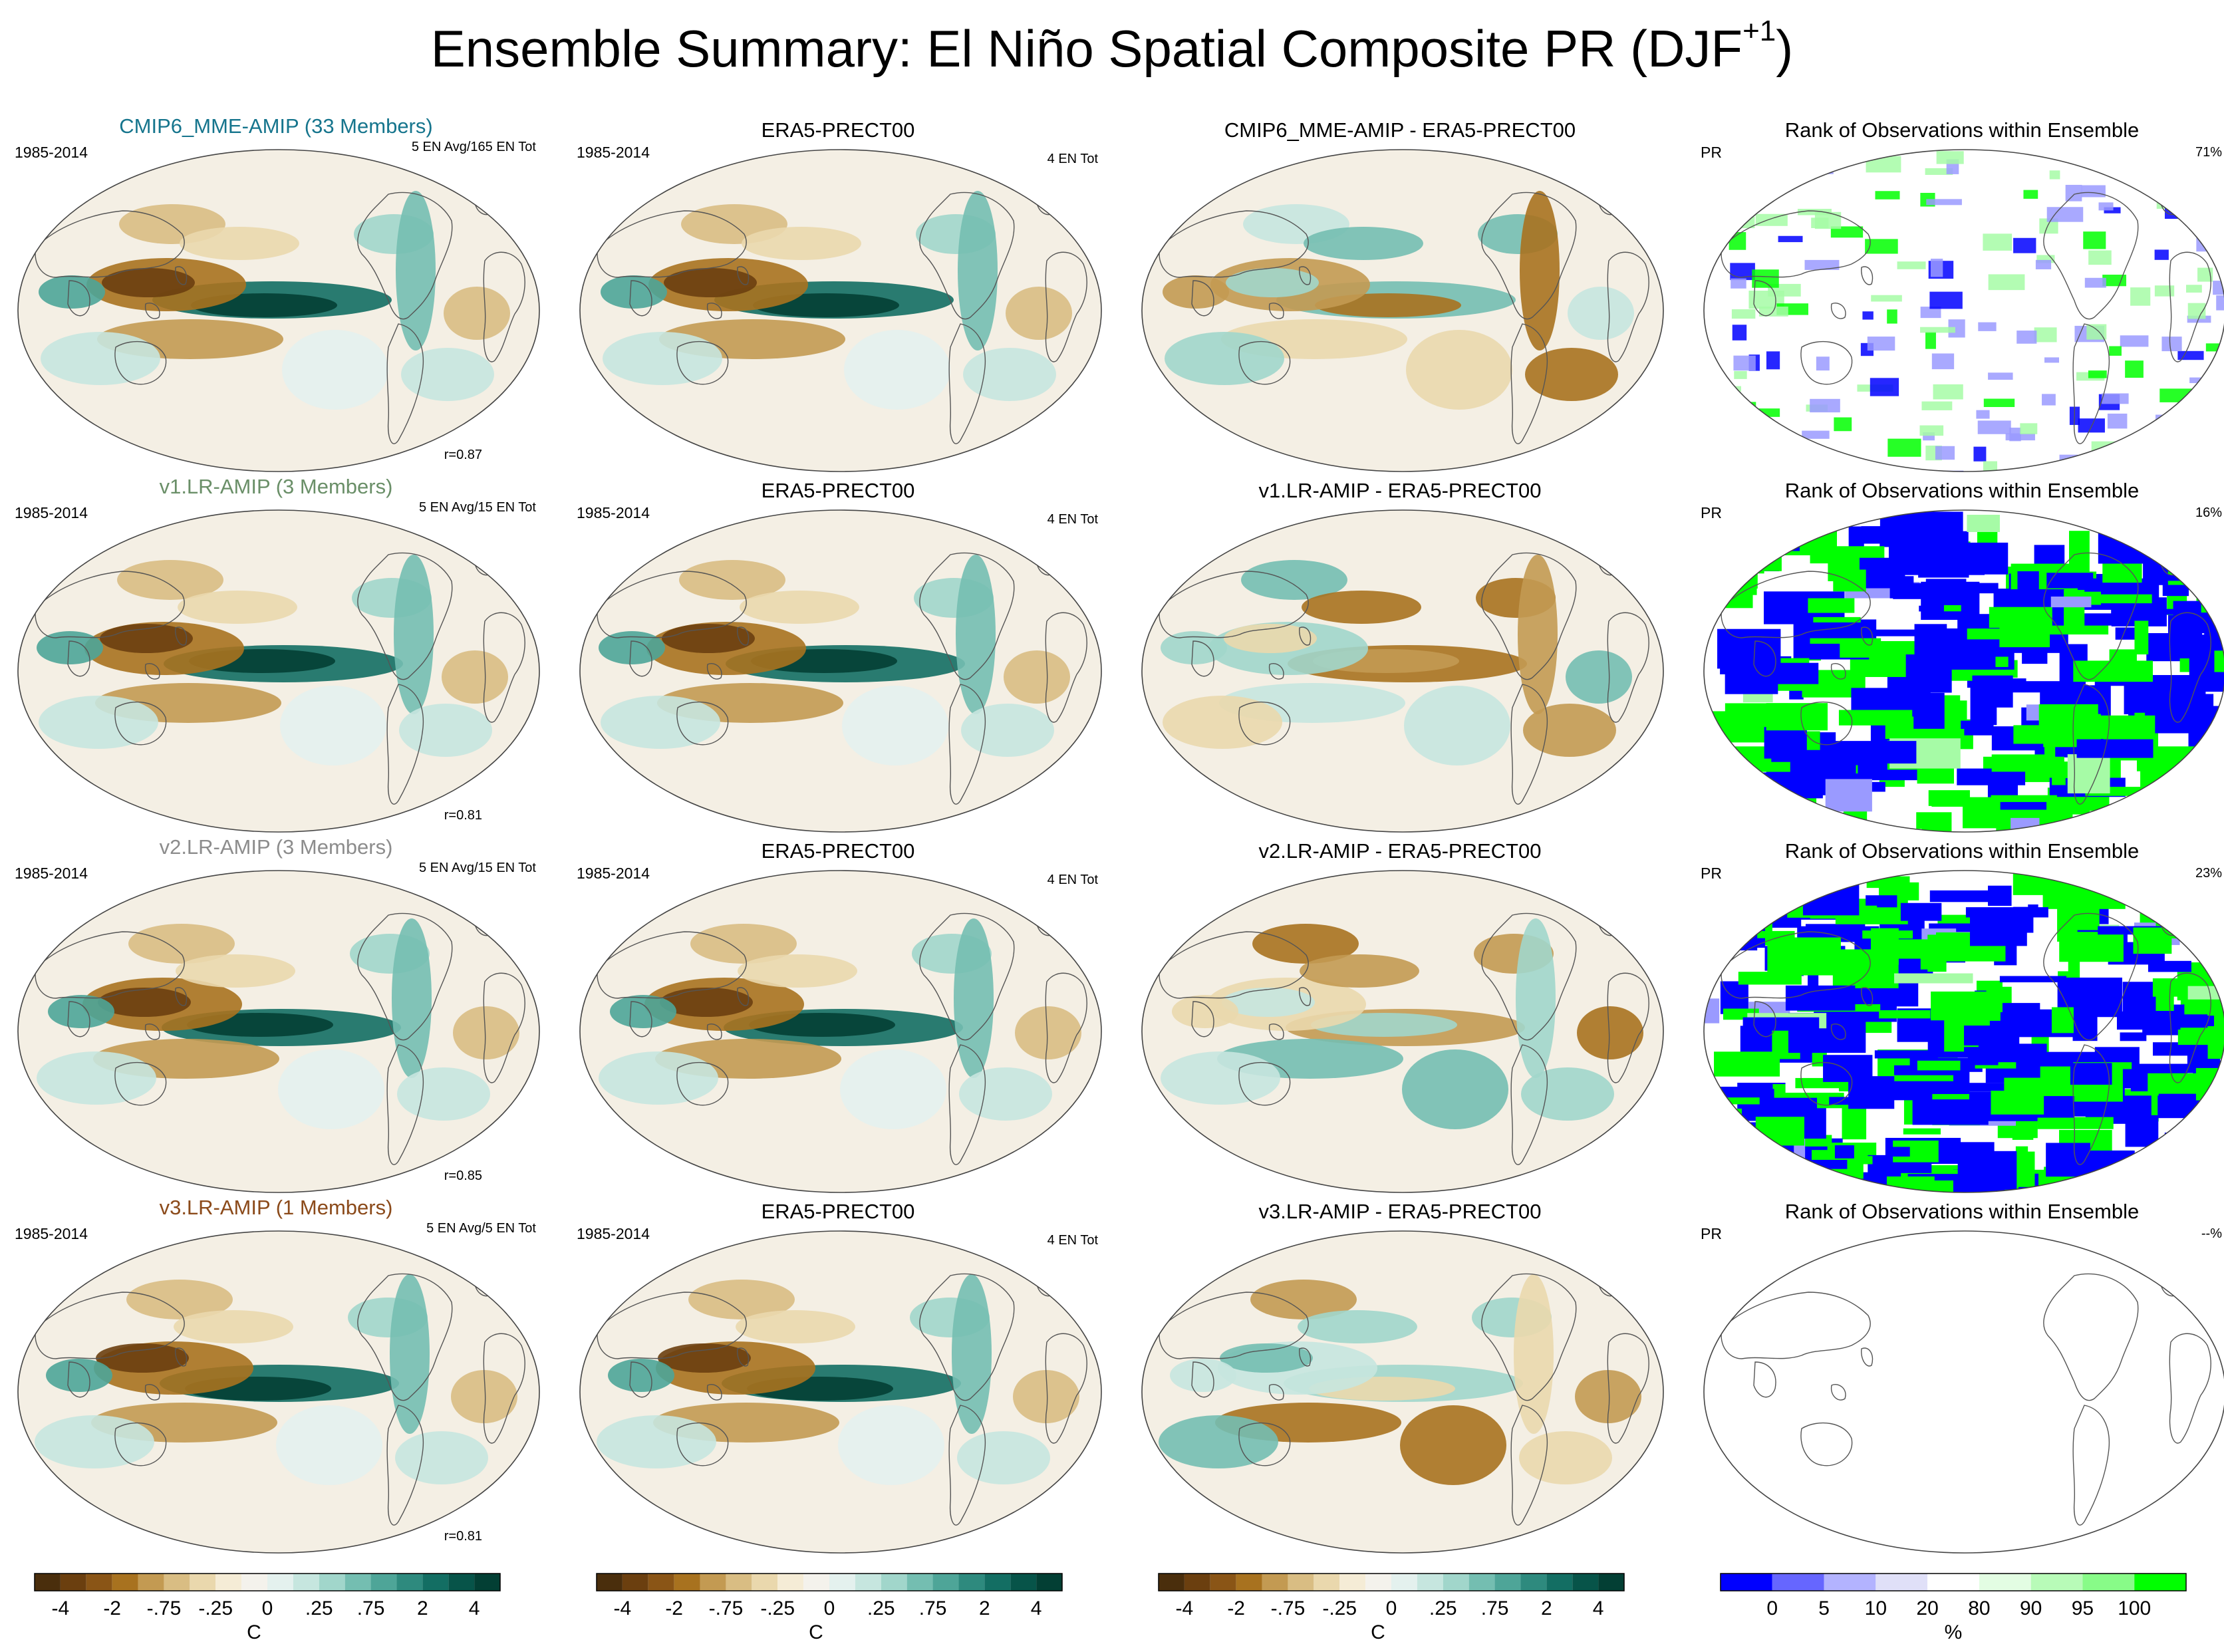  Describe the element at coordinates (2208, 152) in the screenshot. I see `rank-percent-label: 71%` at that location.